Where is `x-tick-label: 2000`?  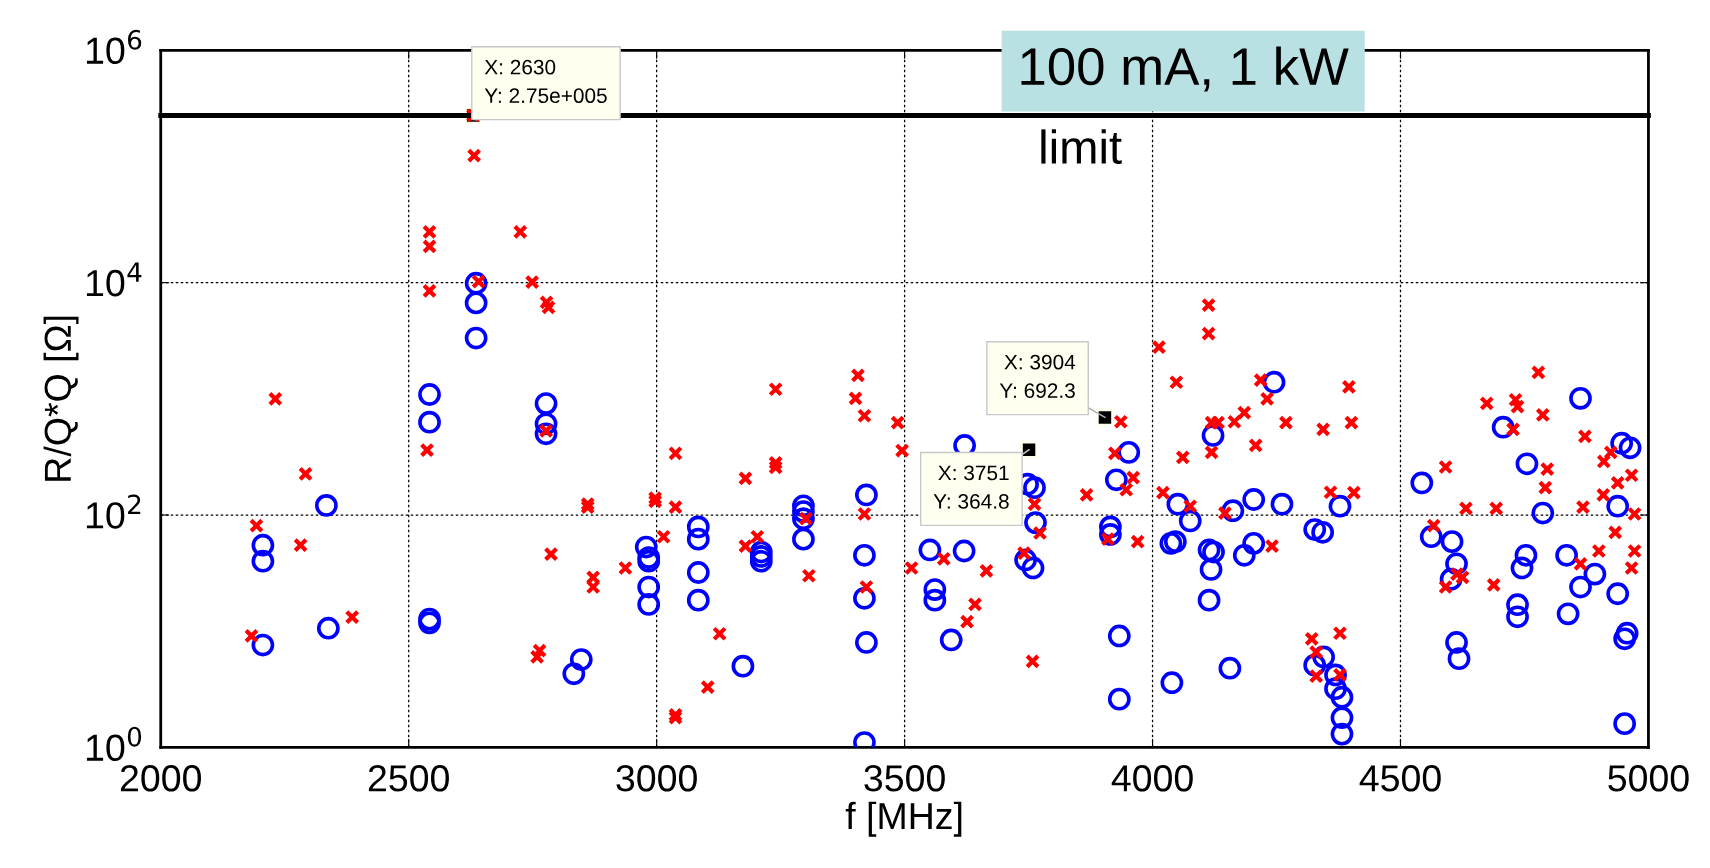 x-tick-label: 2000 is located at coordinates (160, 778).